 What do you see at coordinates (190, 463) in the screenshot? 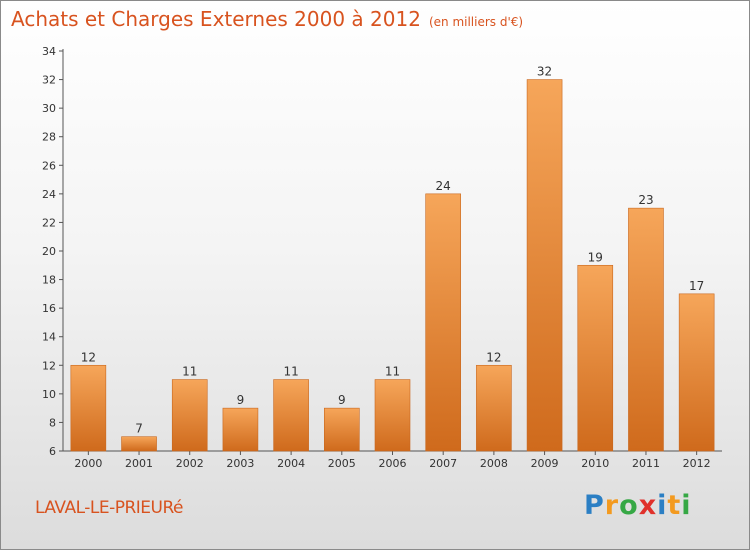
I see `x-tick-label: 2002` at bounding box center [190, 463].